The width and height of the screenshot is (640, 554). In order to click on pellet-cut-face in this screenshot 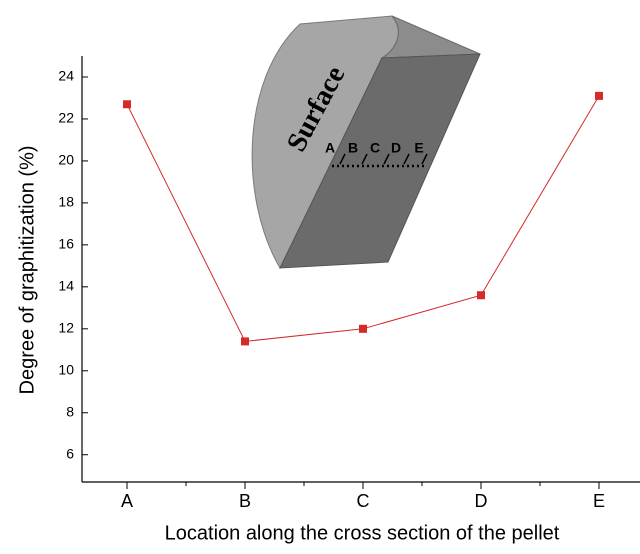, I will do `click(380, 161)`.